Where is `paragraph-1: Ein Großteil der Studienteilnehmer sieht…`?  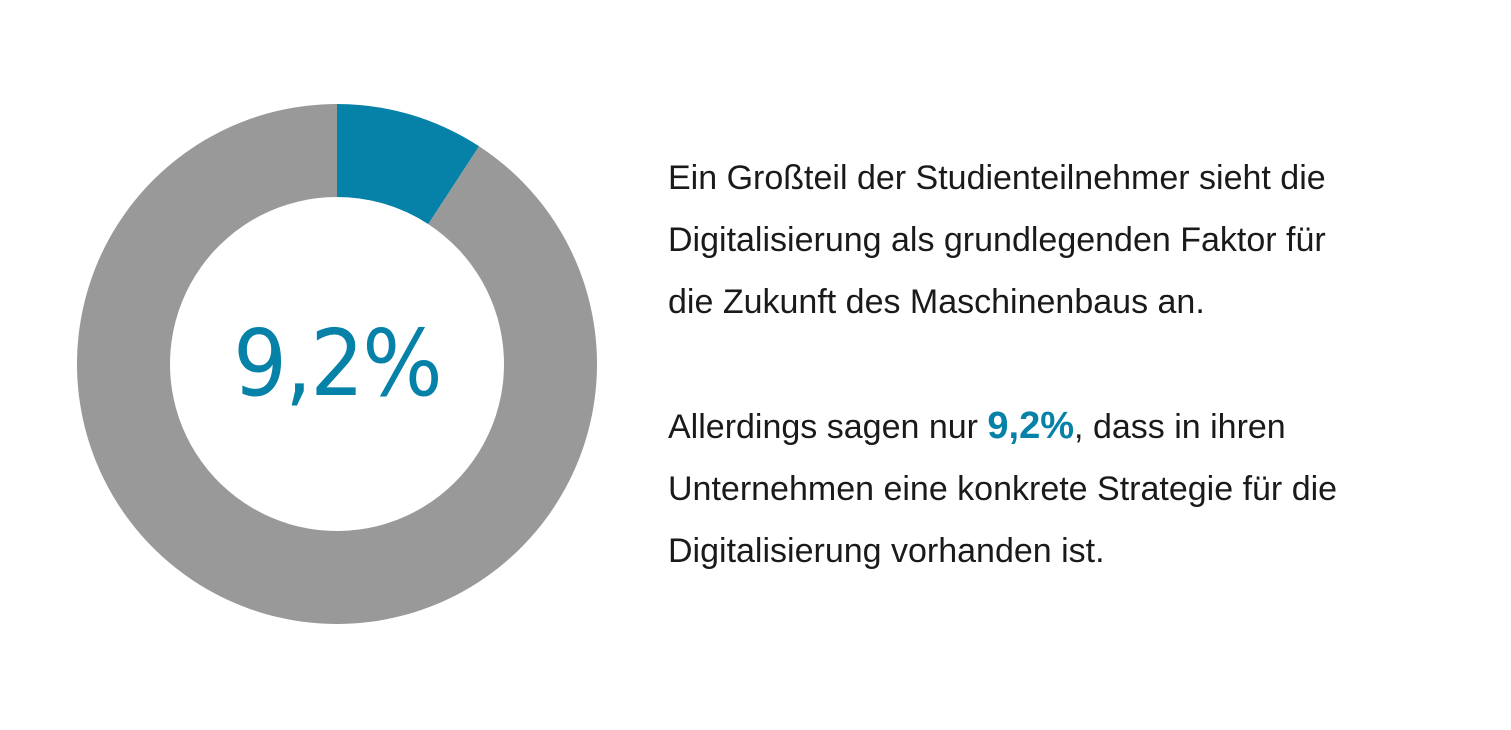
paragraph-1: Ein Großteil der Studienteilnehmer sieht… is located at coordinates (997, 240).